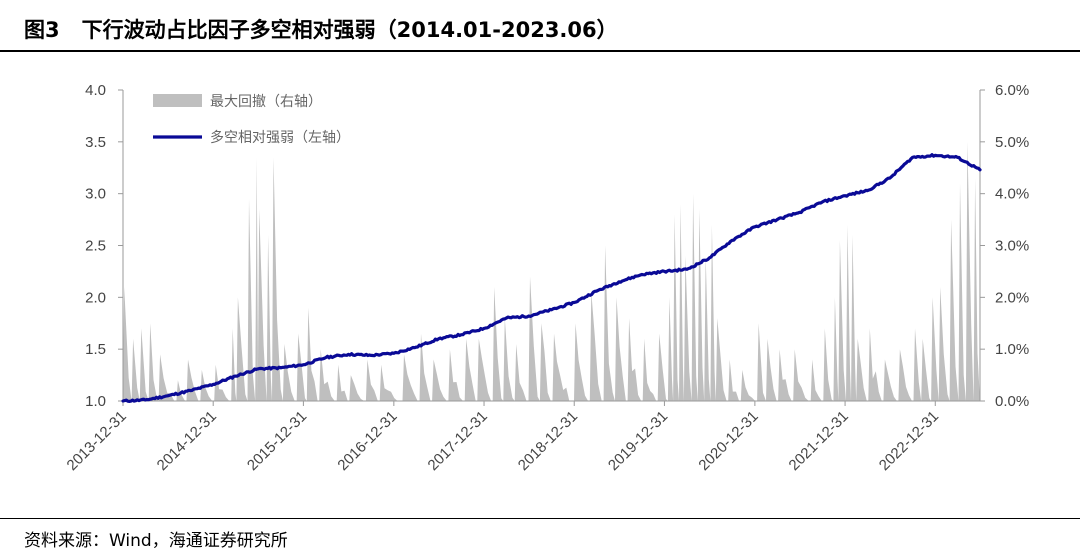 Image resolution: width=1080 pixels, height=560 pixels. Describe the element at coordinates (1012, 246) in the screenshot. I see `right-tick-label: 3.0%` at that location.